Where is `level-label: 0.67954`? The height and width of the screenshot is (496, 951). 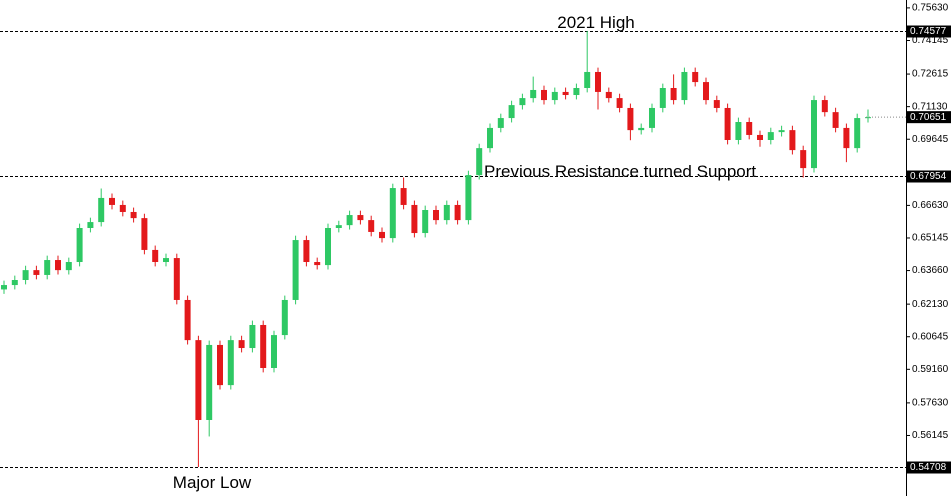
level-label: 0.67954 is located at coordinates (928, 176).